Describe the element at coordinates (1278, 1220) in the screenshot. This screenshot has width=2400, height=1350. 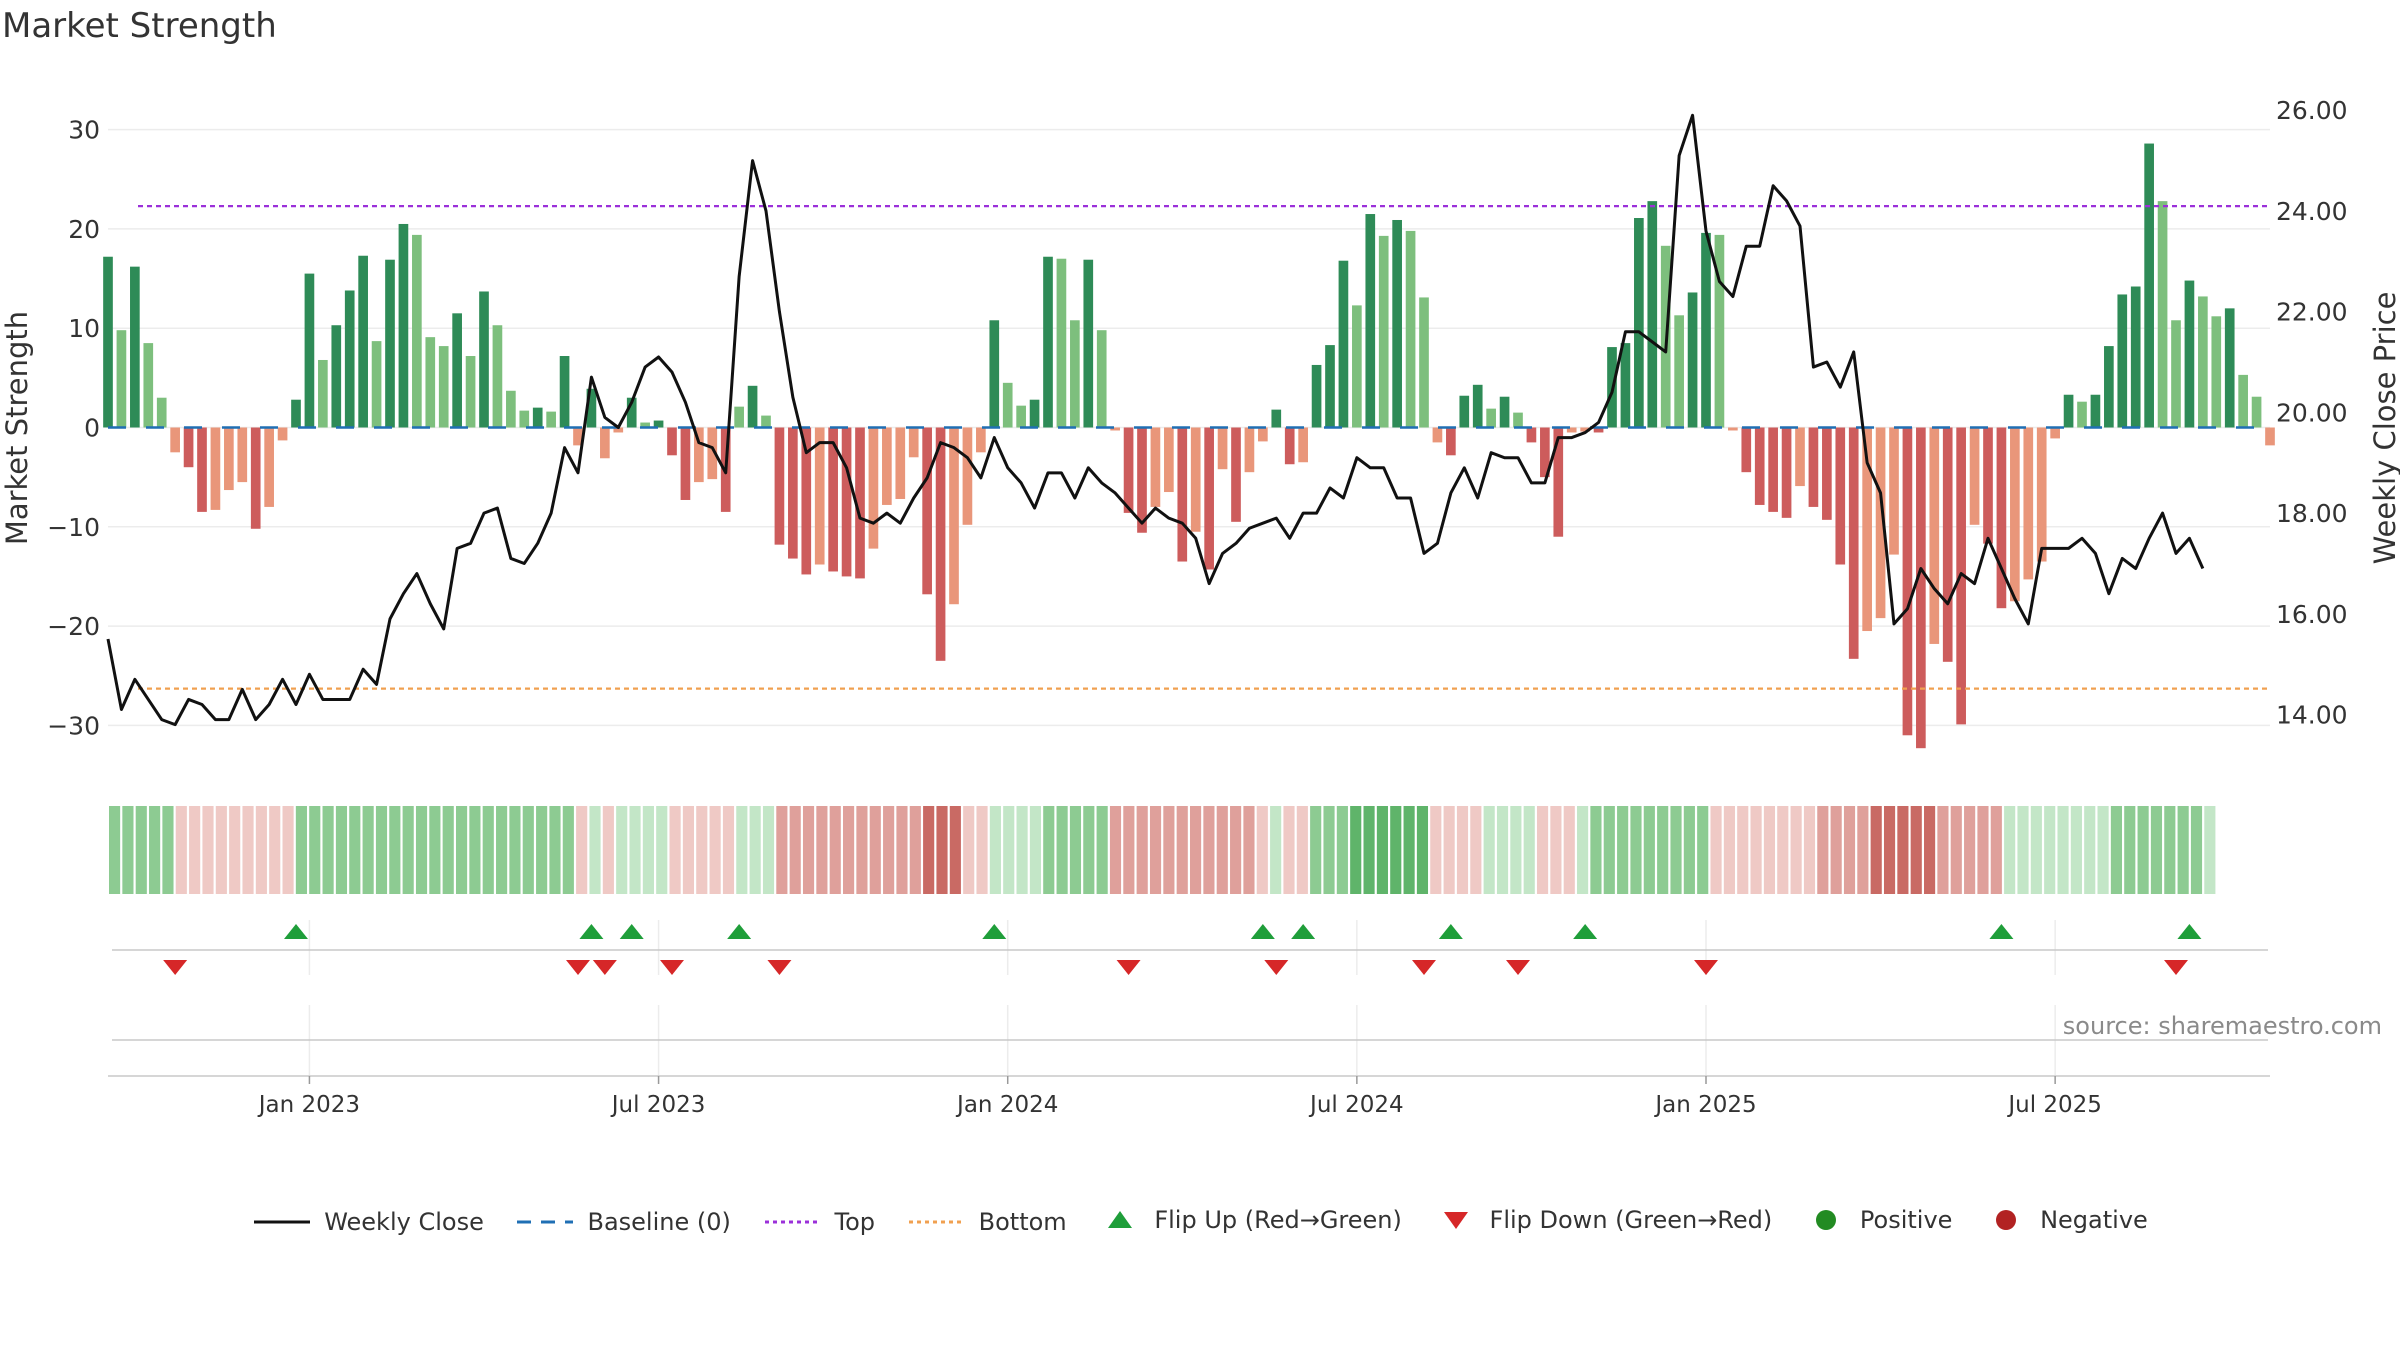
I see `legend-label: Flip Up (Red→Green)` at that location.